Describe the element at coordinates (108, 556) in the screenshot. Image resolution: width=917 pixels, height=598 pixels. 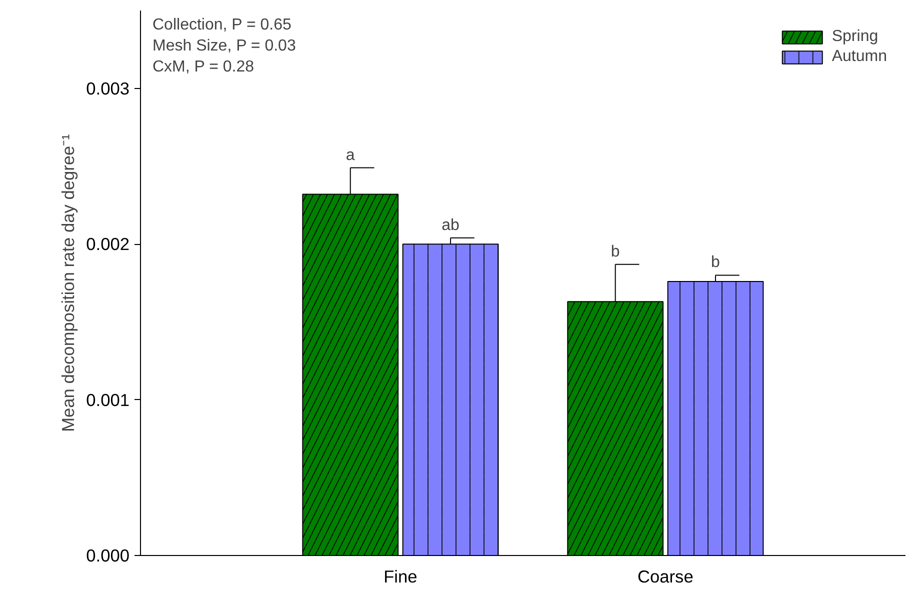
I see `y-tick-label: 0.000` at that location.